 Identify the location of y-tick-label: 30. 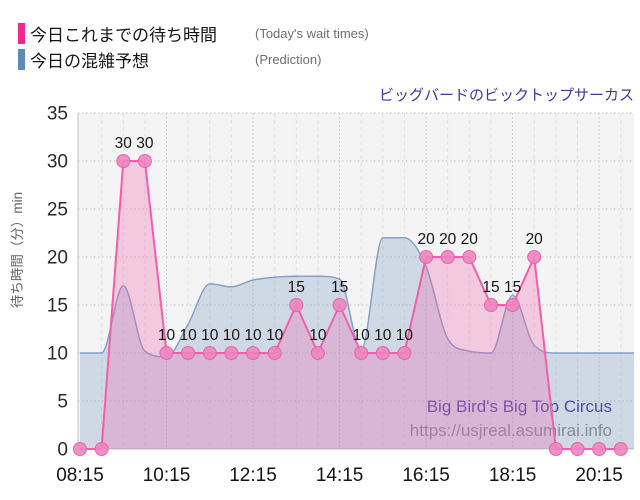
(57, 162).